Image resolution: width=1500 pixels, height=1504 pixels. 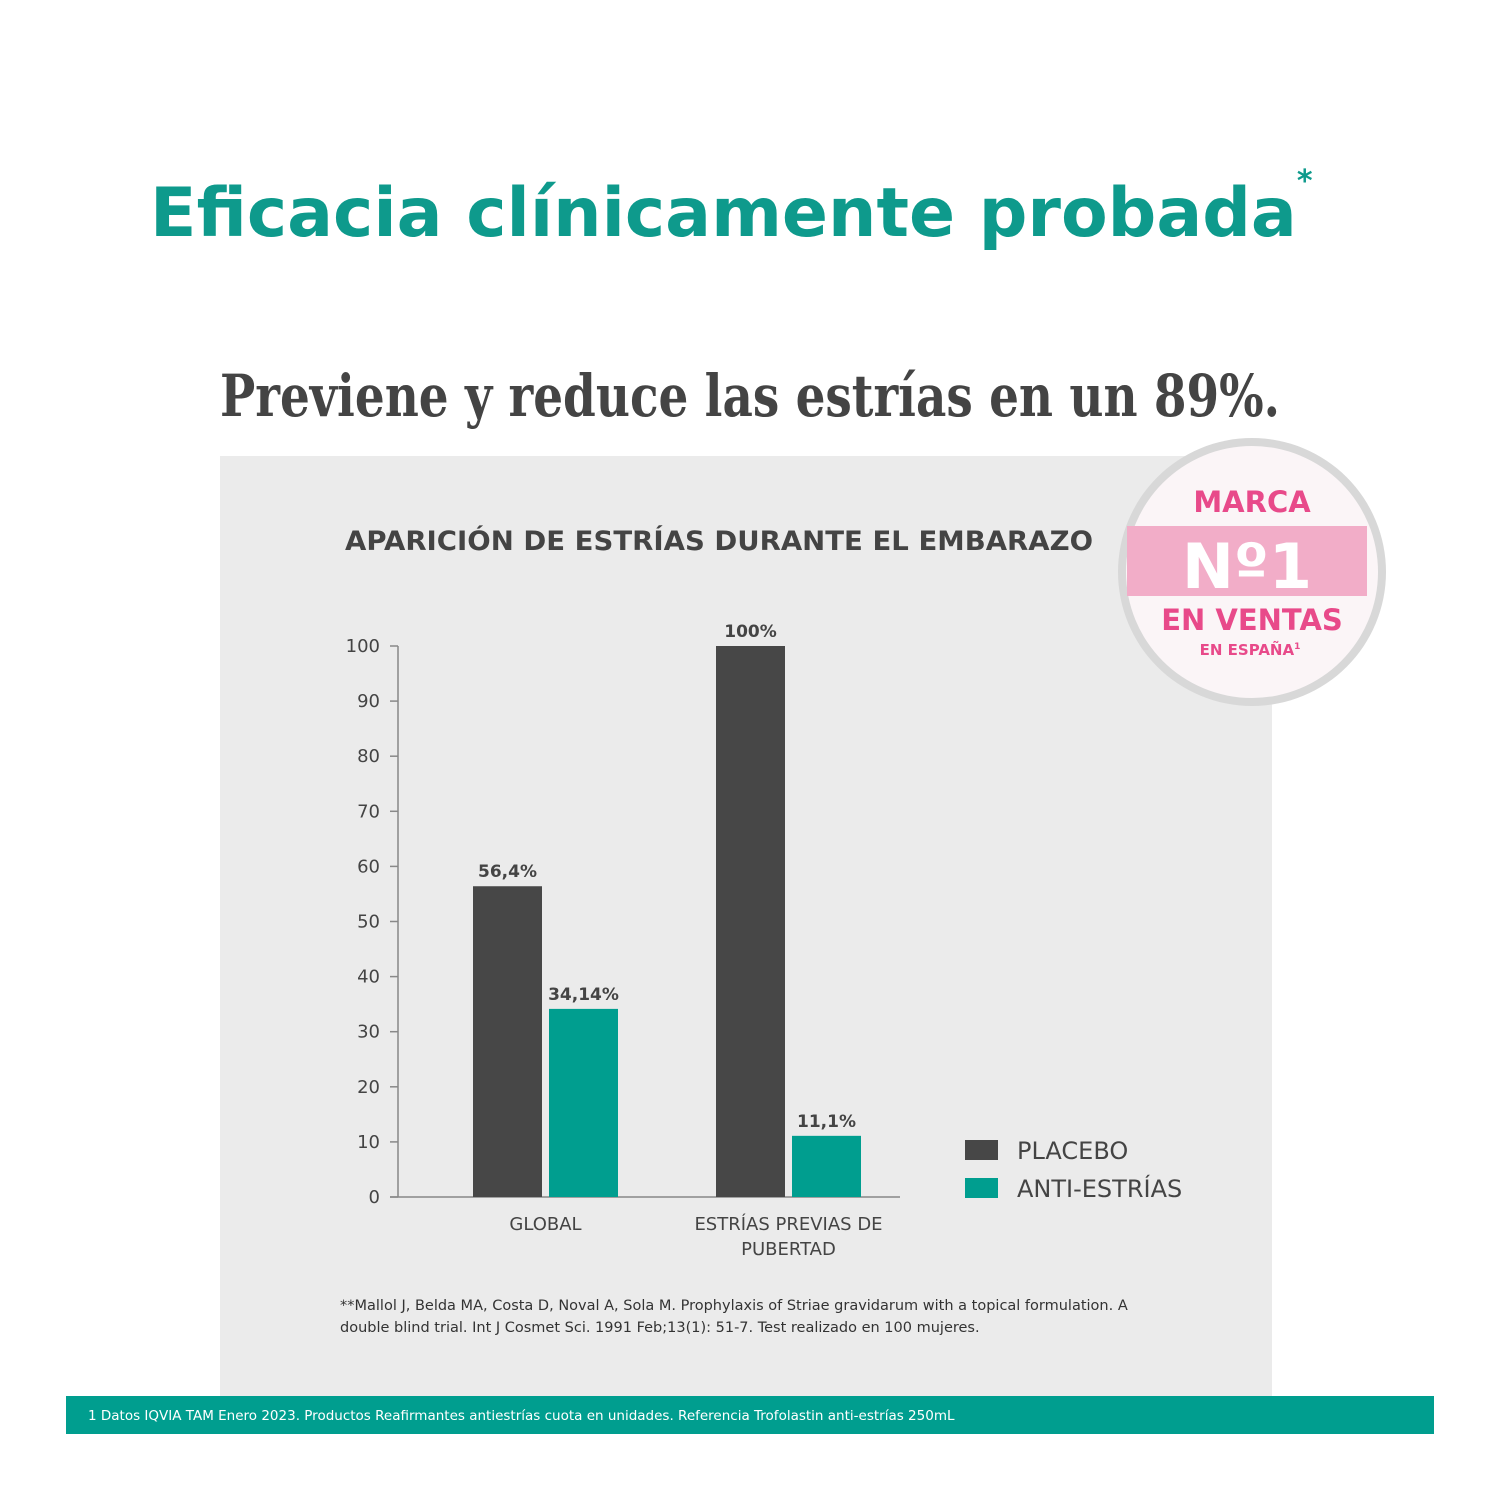 I want to click on x-tick-label: GLOBAL, so click(x=545, y=1224).